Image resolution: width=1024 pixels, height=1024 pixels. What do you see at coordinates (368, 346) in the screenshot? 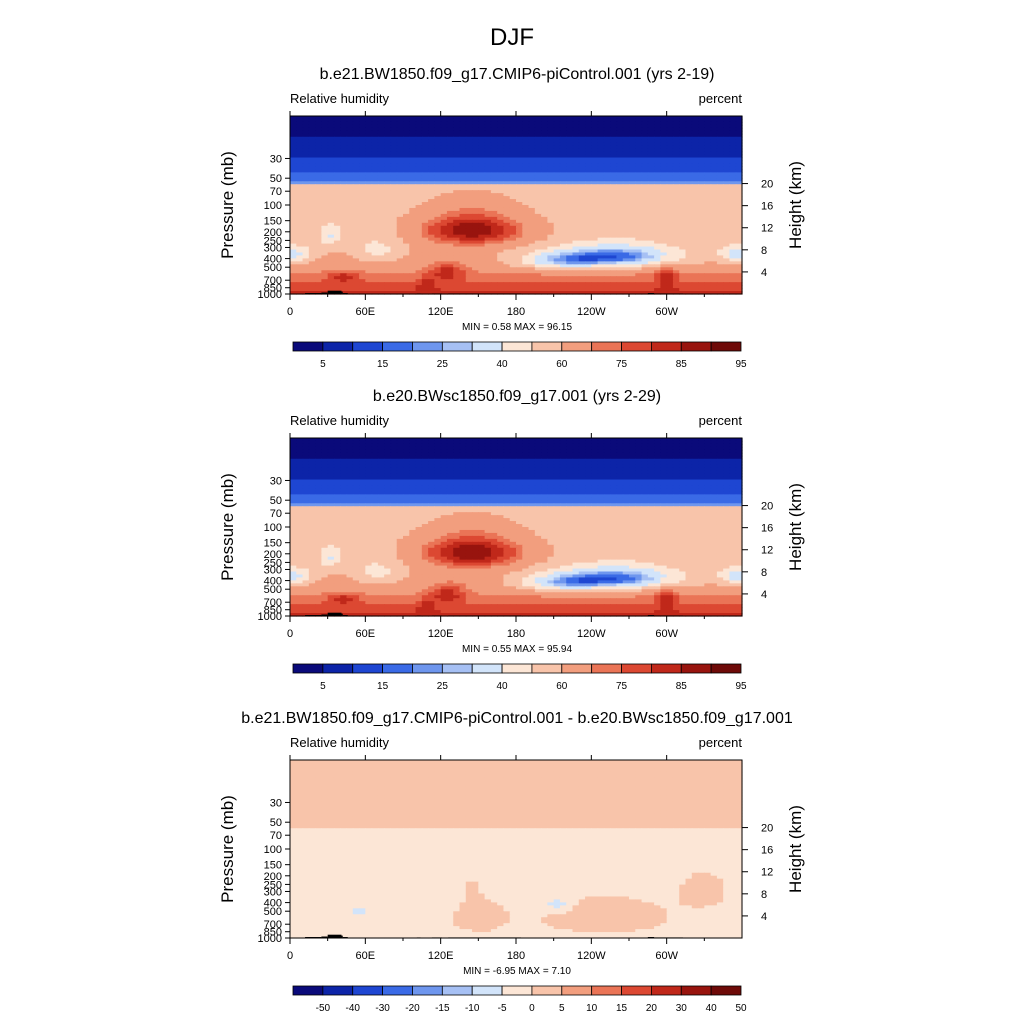
I see `colorbar-swatch` at bounding box center [368, 346].